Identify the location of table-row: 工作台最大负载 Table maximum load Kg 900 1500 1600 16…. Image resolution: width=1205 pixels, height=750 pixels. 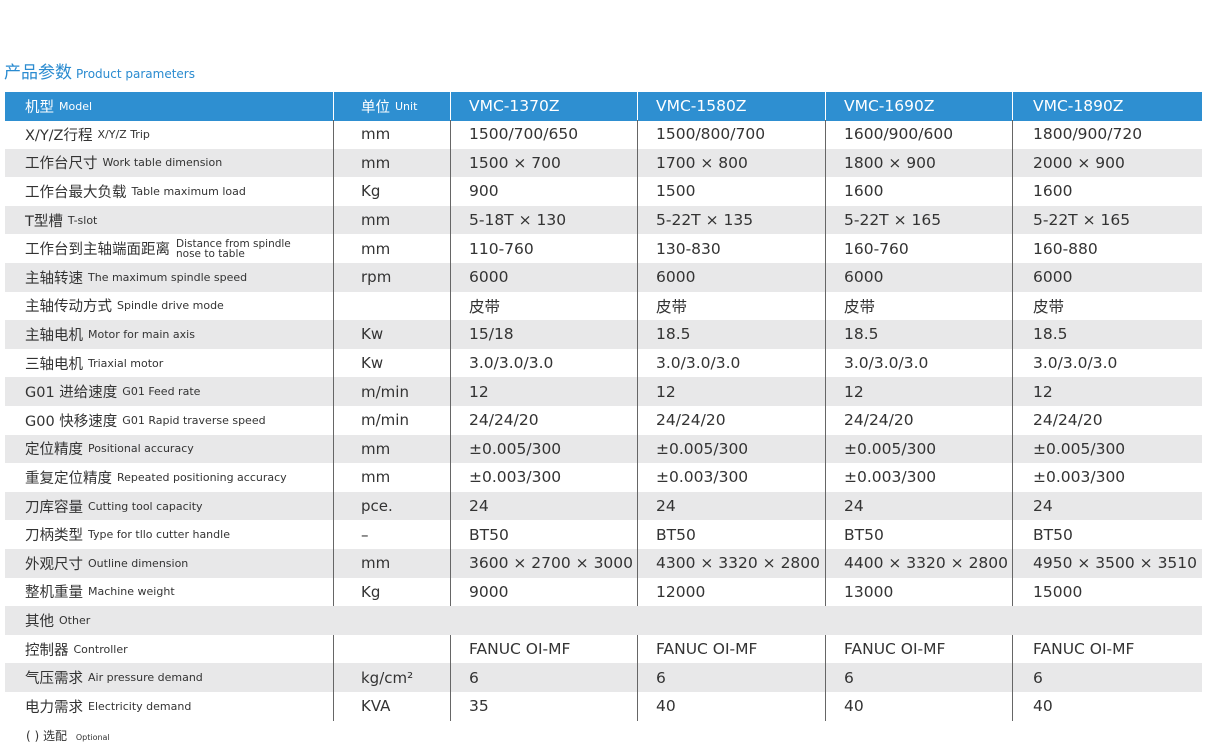
(603, 191).